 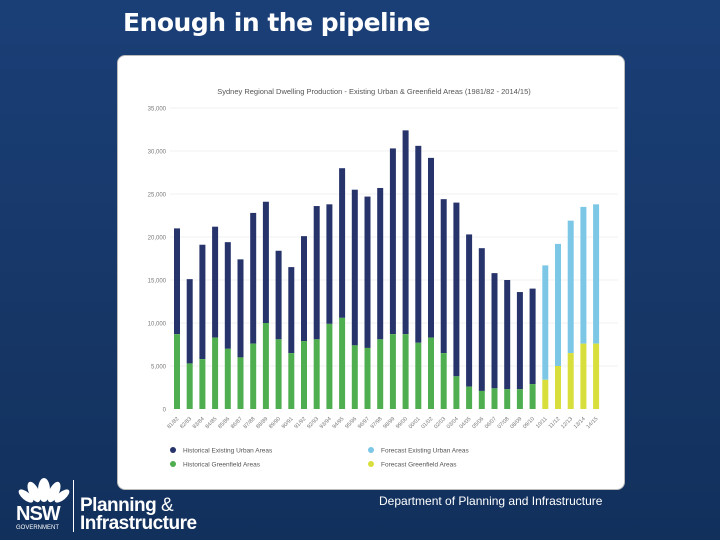 What do you see at coordinates (326, 423) in the screenshot?
I see `x-tick-label: 93/94` at bounding box center [326, 423].